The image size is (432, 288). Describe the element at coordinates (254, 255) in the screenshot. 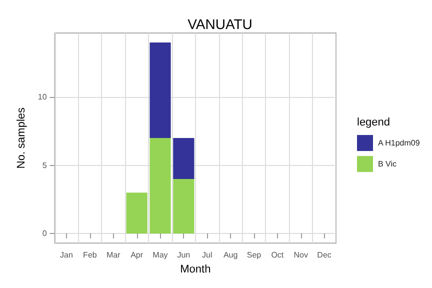

I see `x-tick-label: Sep` at that location.